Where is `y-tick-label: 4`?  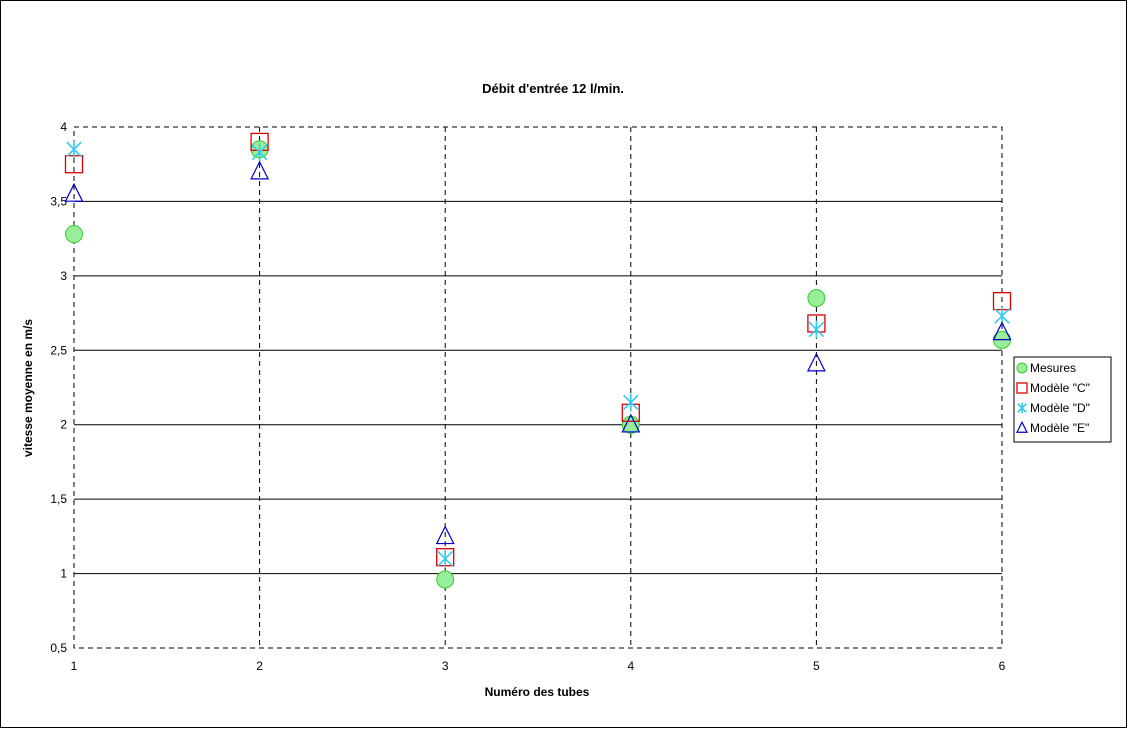 y-tick-label: 4 is located at coordinates (63, 127).